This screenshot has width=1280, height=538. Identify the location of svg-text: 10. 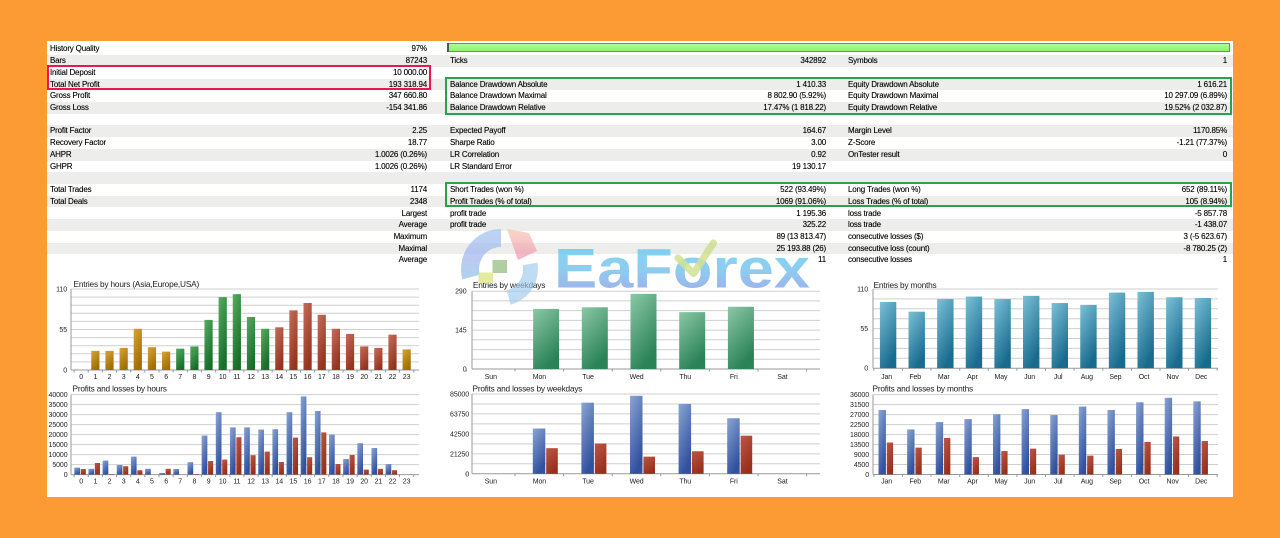
(223, 377).